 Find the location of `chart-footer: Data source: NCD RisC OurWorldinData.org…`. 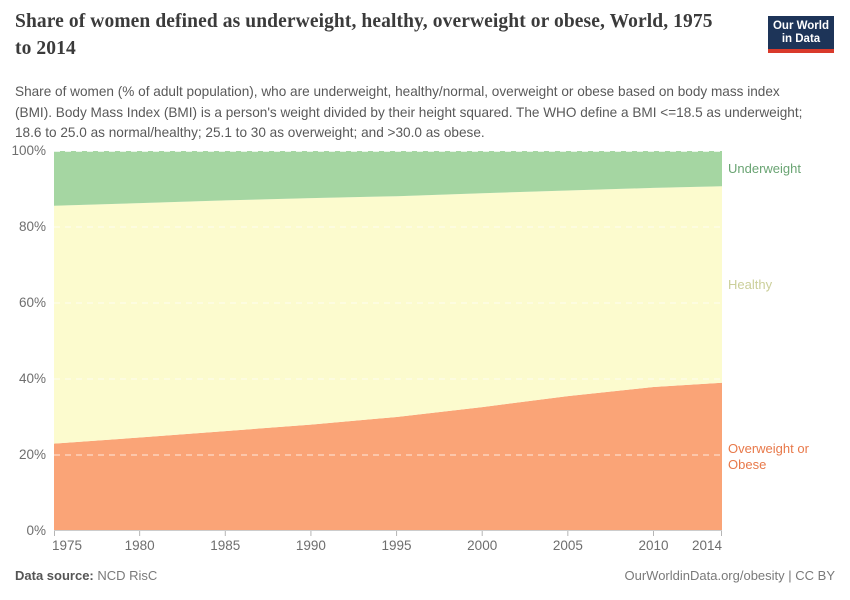

chart-footer: Data source: NCD RisC OurWorldinData.org… is located at coordinates (425, 575).